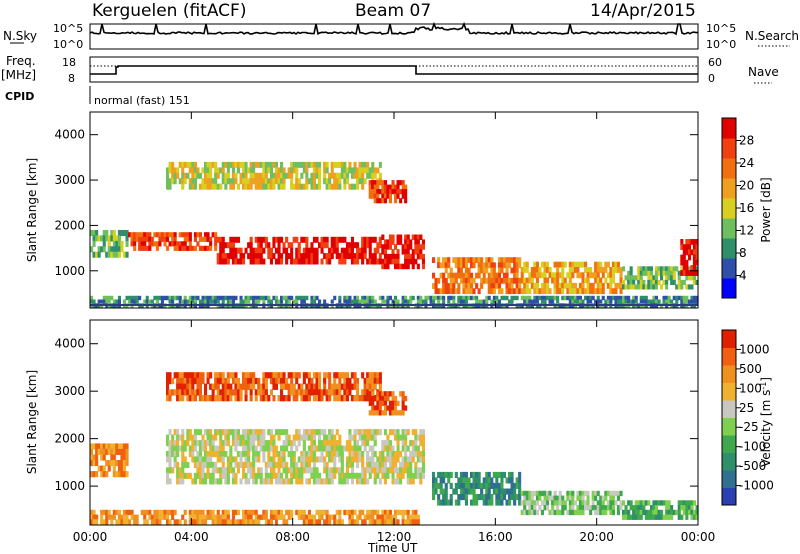 This screenshot has width=800, height=554. I want to click on time-axis-label: Time UT, so click(392, 547).